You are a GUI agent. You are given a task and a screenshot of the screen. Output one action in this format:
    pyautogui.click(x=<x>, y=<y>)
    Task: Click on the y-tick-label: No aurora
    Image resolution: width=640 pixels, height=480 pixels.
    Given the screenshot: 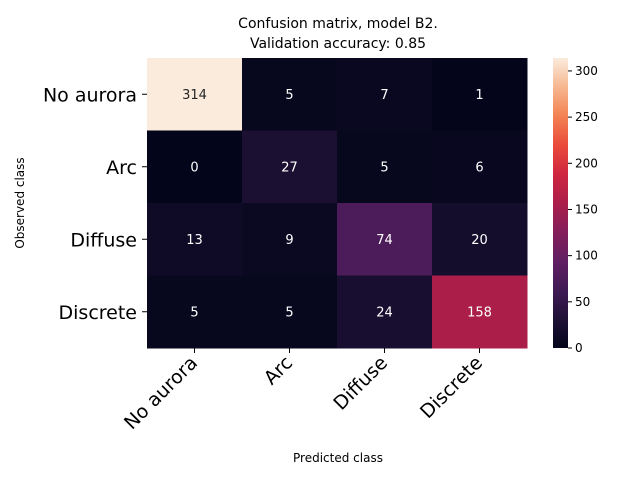 What is the action you would take?
    pyautogui.click(x=90, y=95)
    